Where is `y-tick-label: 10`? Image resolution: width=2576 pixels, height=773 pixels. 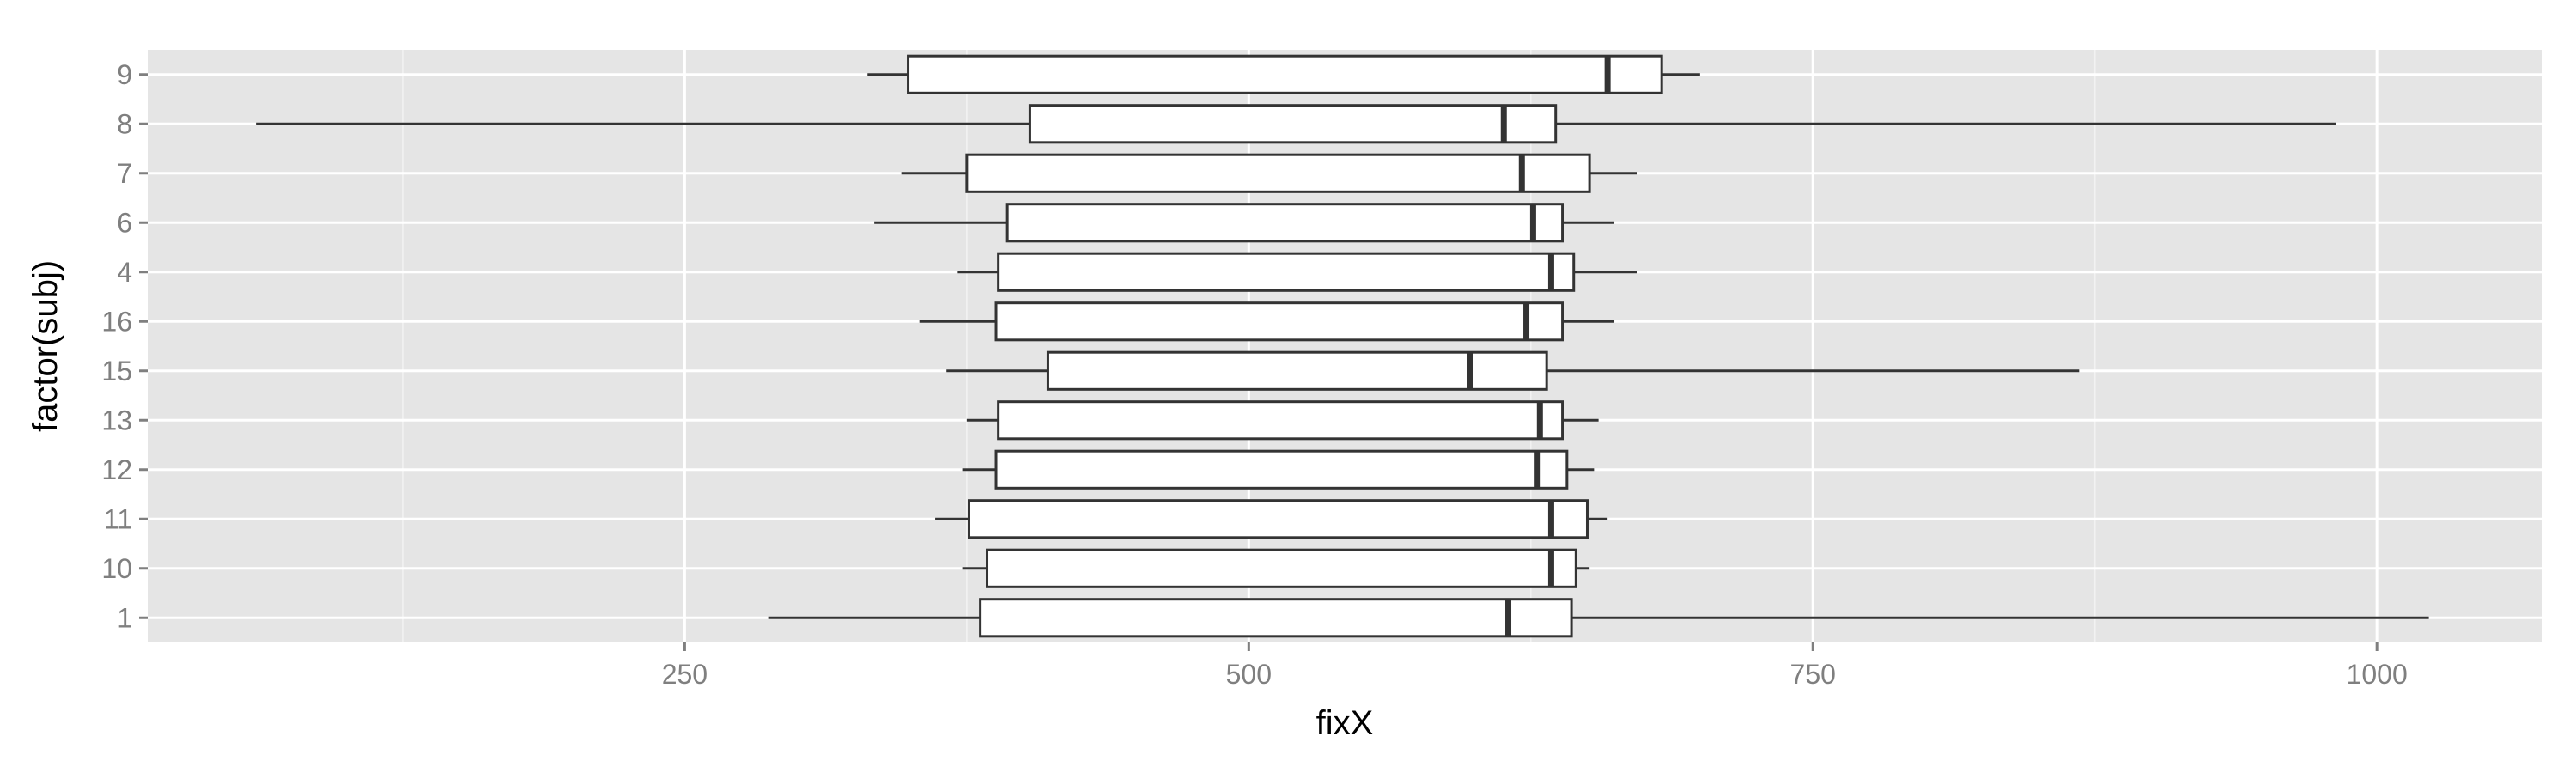 y-tick-label: 10 is located at coordinates (117, 568).